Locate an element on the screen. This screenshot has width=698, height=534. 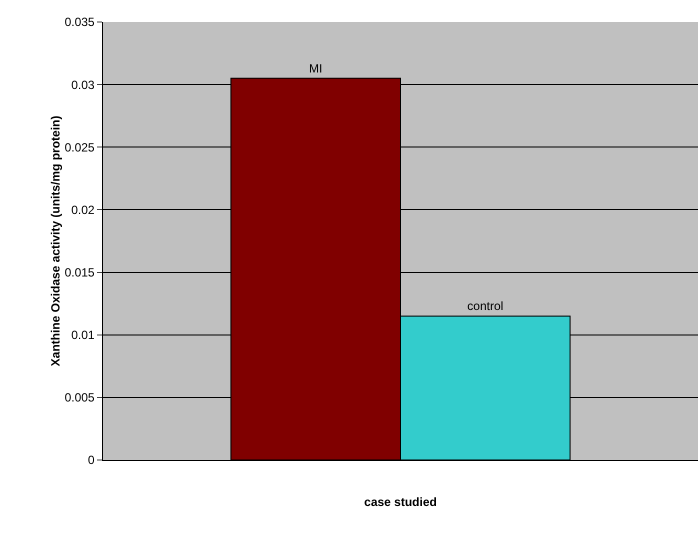
x-axis-title: case studied is located at coordinates (400, 502).